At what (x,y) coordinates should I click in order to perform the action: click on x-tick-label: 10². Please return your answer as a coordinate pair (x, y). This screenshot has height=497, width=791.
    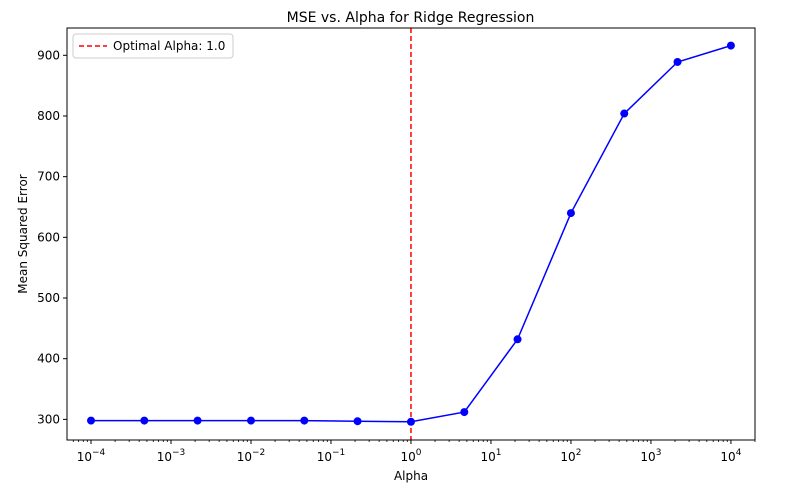
    Looking at the image, I should click on (570, 456).